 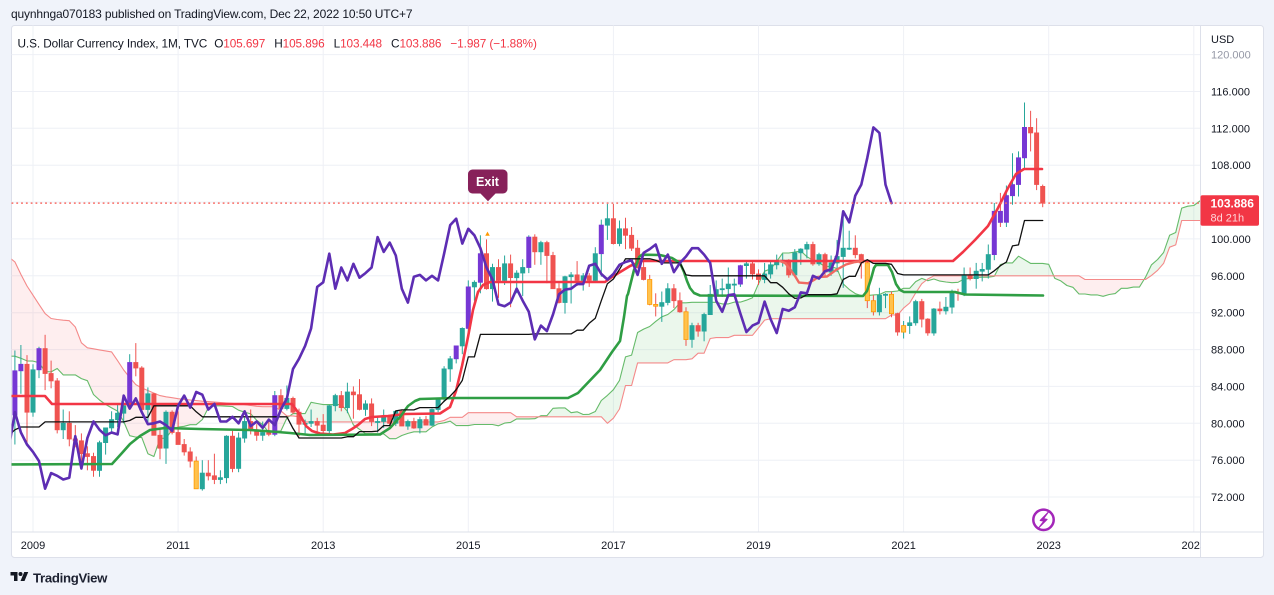 I want to click on svg-text: Exit, so click(x=488, y=182).